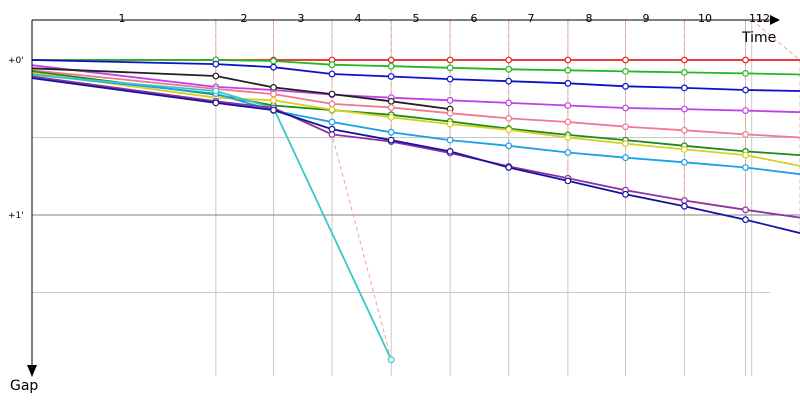 The image size is (800, 400). What do you see at coordinates (474, 18) in the screenshot?
I see `x-tick-label: 6` at bounding box center [474, 18].